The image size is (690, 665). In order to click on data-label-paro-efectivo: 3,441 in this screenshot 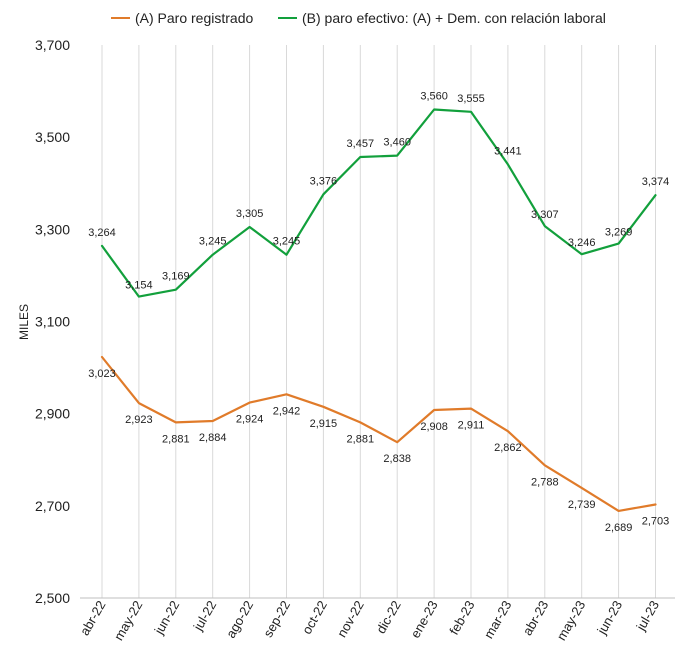, I will do `click(508, 151)`.